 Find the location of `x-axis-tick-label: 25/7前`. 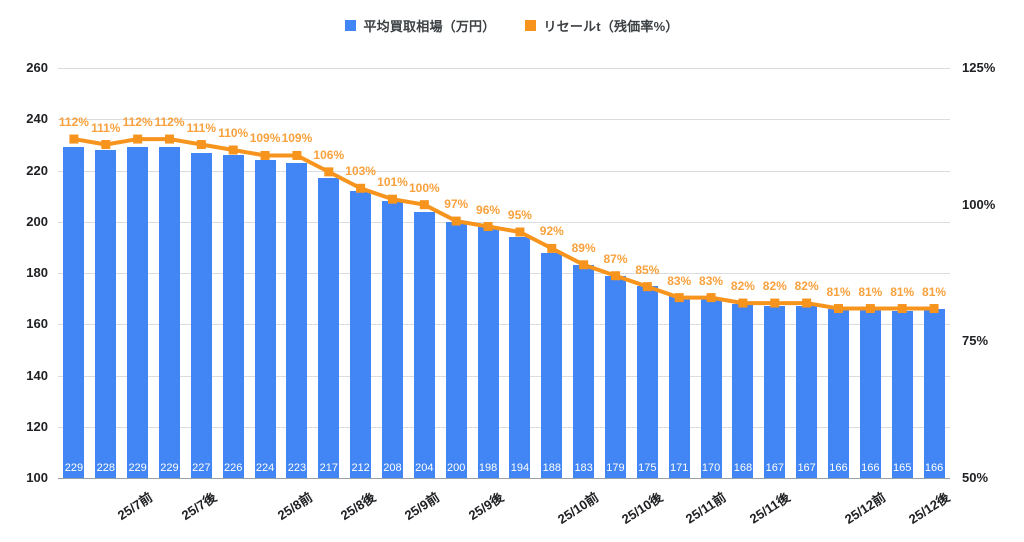

x-axis-tick-label: 25/7前 is located at coordinates (135, 506).